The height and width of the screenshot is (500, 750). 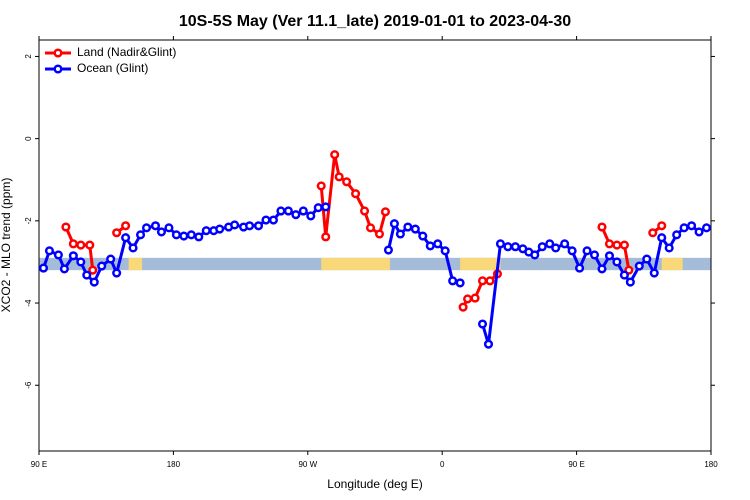 I want to click on legend-label: Ocean (Glint), so click(x=112, y=68).